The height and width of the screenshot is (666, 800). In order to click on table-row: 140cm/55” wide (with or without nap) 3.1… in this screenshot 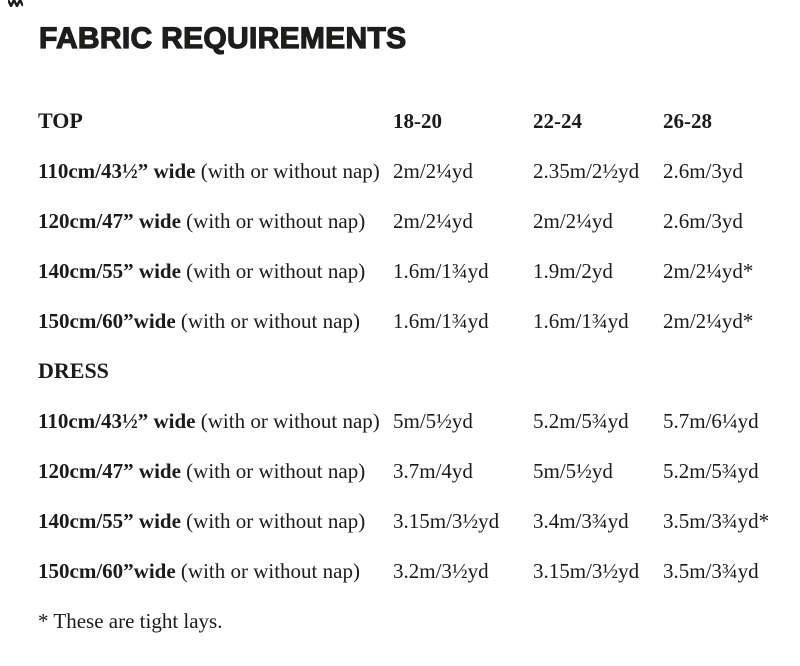, I will do `click(408, 521)`.